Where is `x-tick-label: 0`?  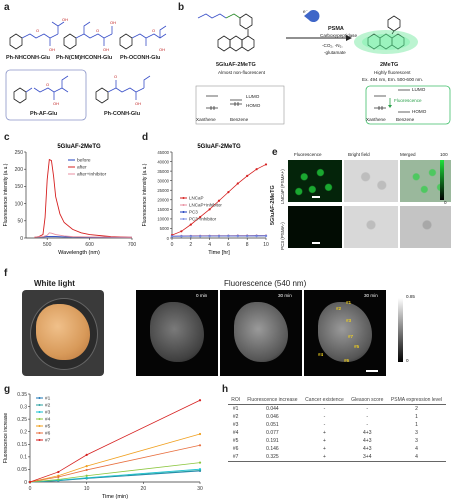 x-tick-label: 0 is located at coordinates (30, 489).